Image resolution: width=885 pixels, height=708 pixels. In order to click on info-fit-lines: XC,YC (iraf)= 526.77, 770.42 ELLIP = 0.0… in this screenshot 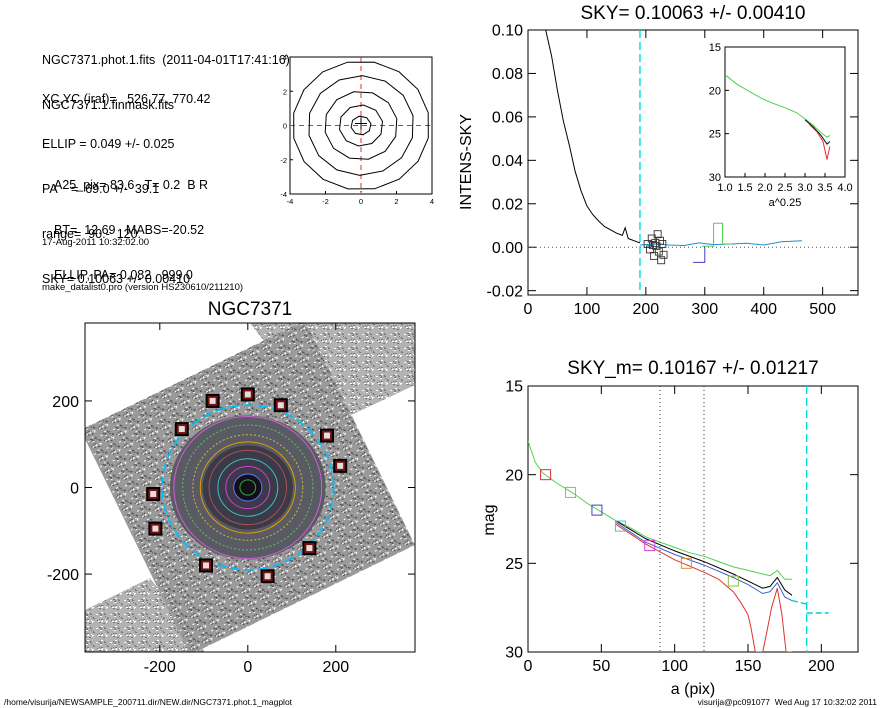, I will do `click(126, 182)`.